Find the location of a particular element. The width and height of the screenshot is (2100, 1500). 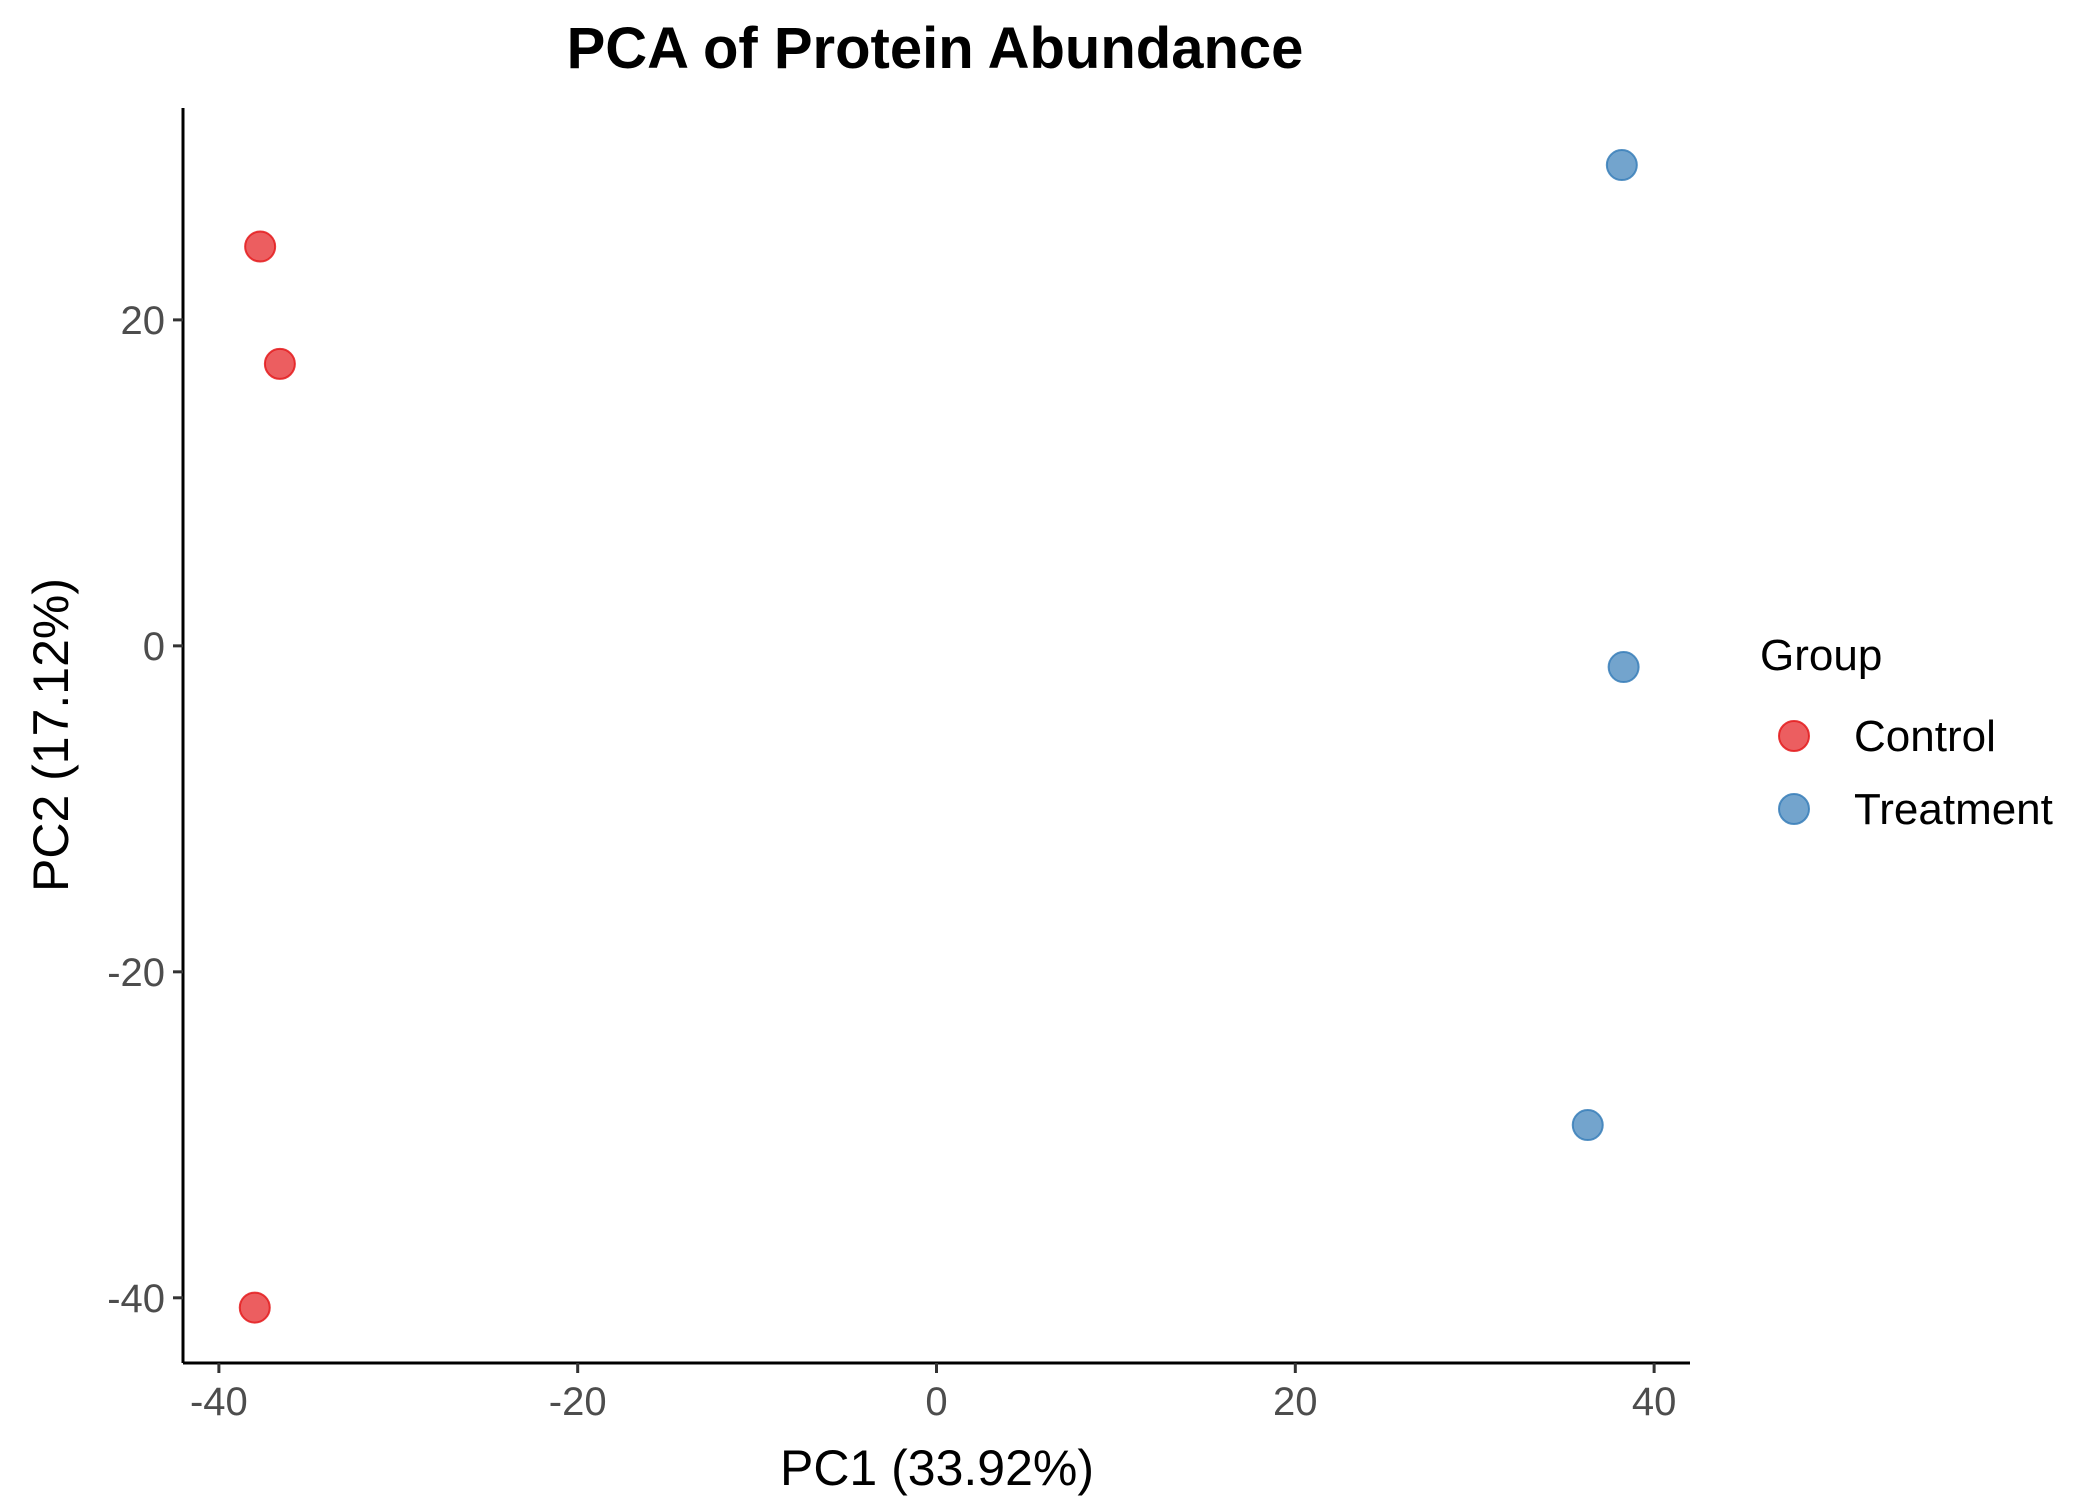

legend: Group Control Treatment is located at coordinates (1906, 732).